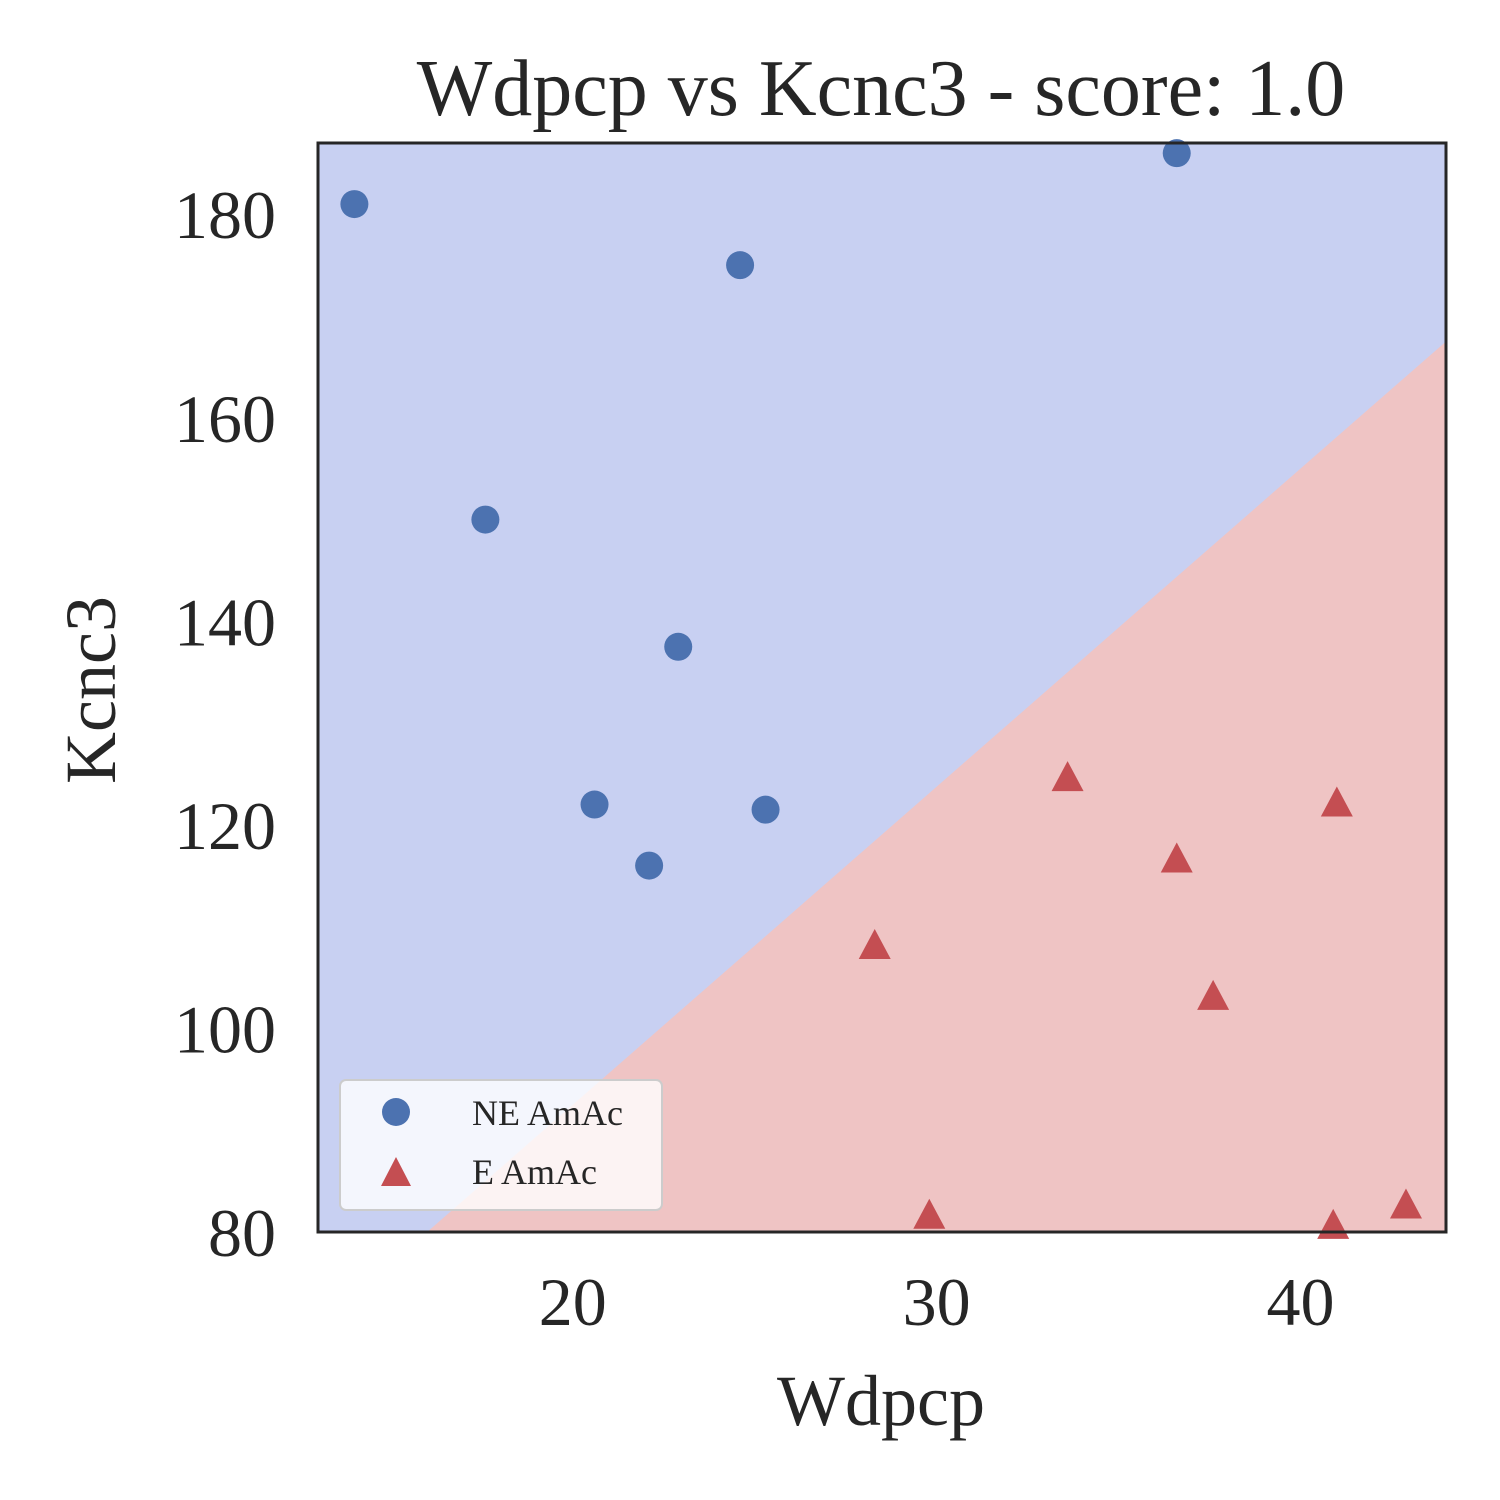 The image size is (1500, 1500). Describe the element at coordinates (91, 690) in the screenshot. I see `y-axis-label: Kcnc3` at that location.